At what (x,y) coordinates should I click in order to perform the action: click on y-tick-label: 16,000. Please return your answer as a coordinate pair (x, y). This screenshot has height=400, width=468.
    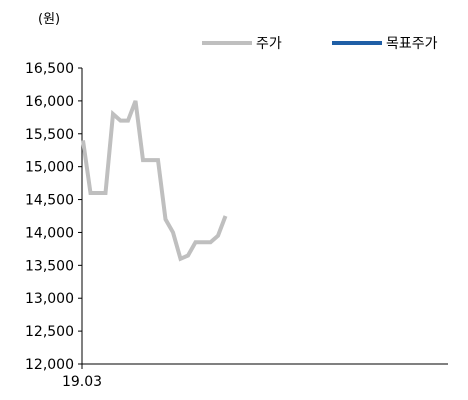
    Looking at the image, I should click on (49, 102).